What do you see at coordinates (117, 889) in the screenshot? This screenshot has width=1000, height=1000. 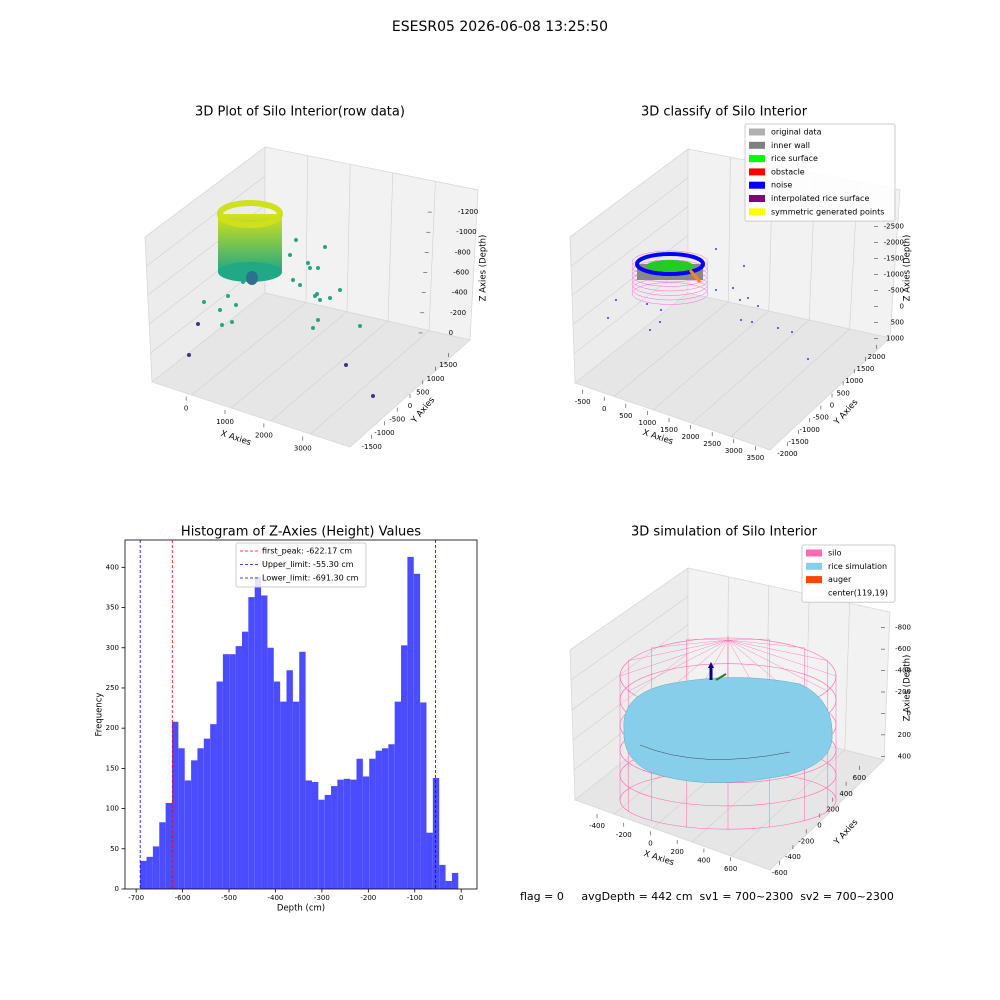 I see `y-tick-label: 0` at bounding box center [117, 889].